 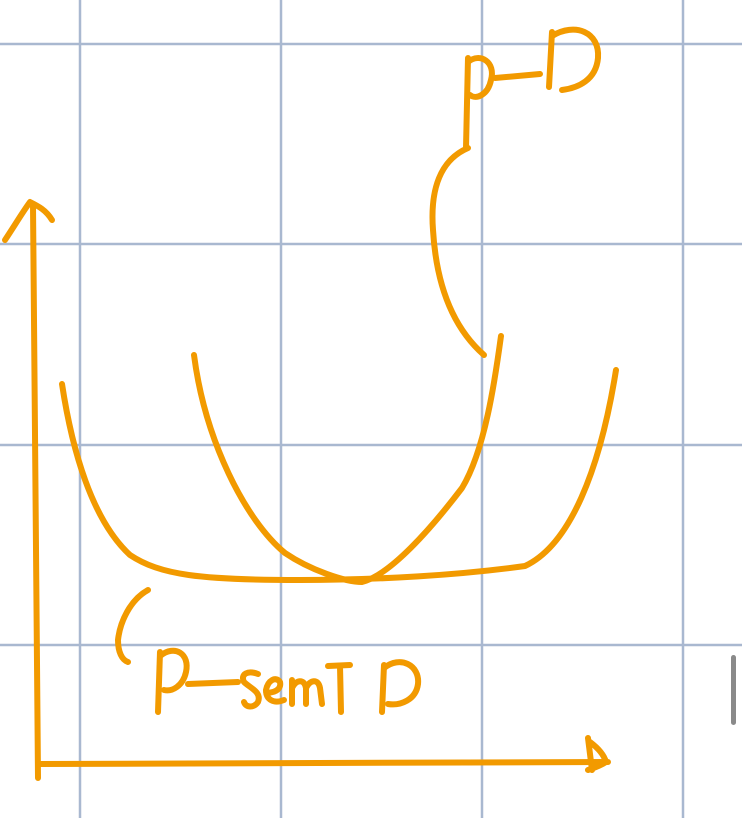 I want to click on bottom-label-handwriting, so click(x=268, y=651).